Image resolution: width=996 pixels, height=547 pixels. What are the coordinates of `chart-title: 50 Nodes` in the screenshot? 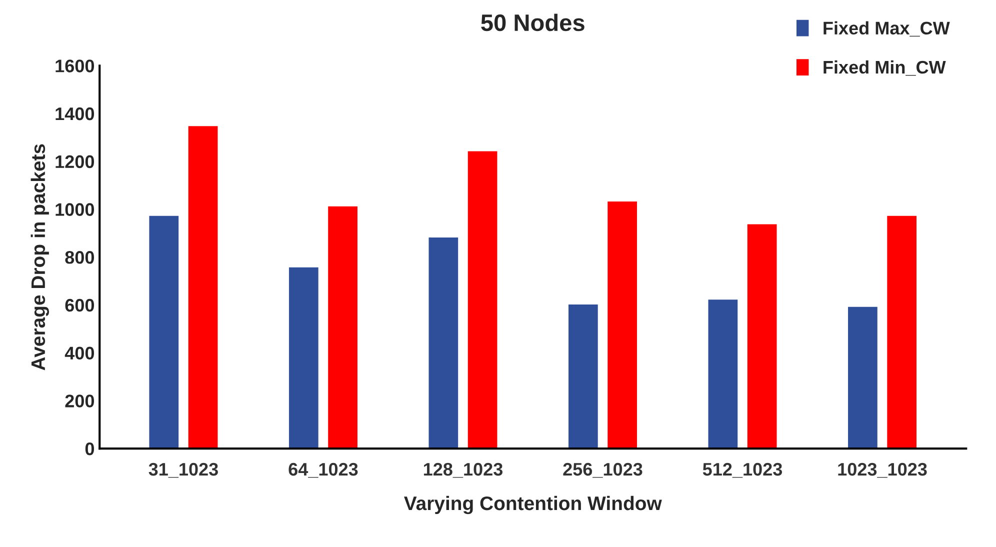 It's located at (532, 23).